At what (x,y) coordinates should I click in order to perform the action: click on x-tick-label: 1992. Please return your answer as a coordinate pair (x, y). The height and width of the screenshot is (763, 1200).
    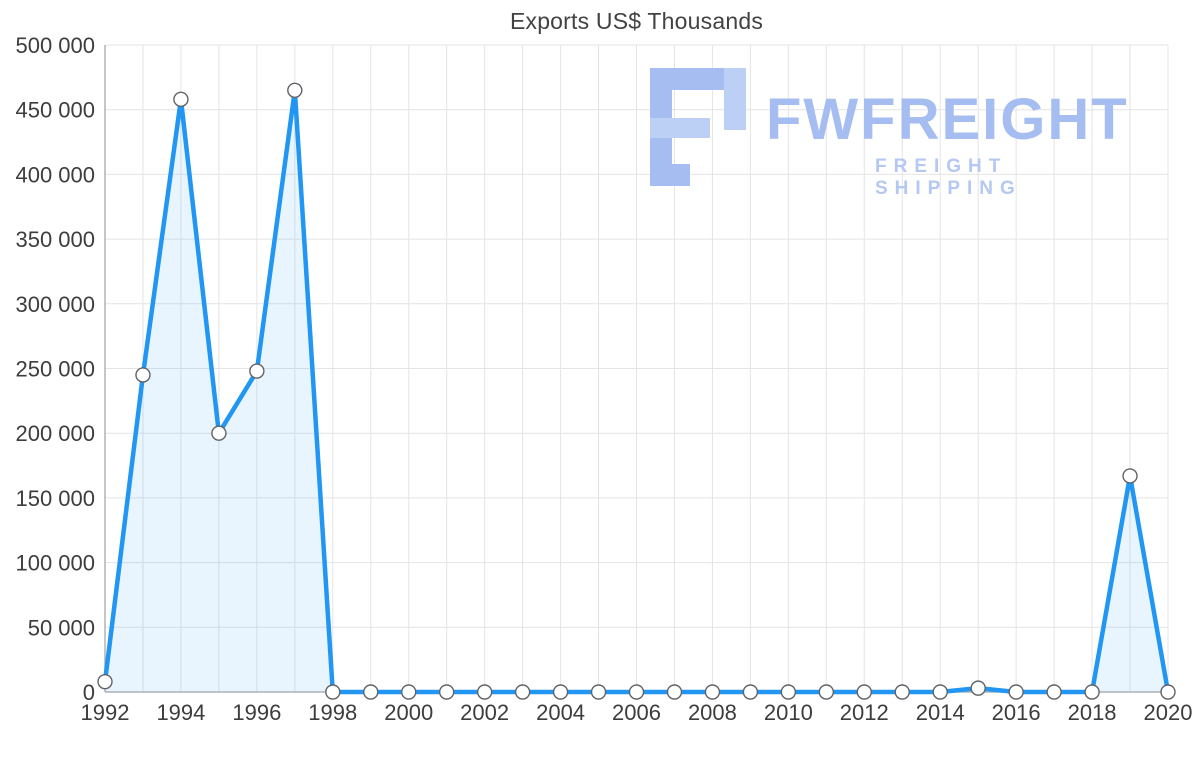
    Looking at the image, I should click on (105, 712).